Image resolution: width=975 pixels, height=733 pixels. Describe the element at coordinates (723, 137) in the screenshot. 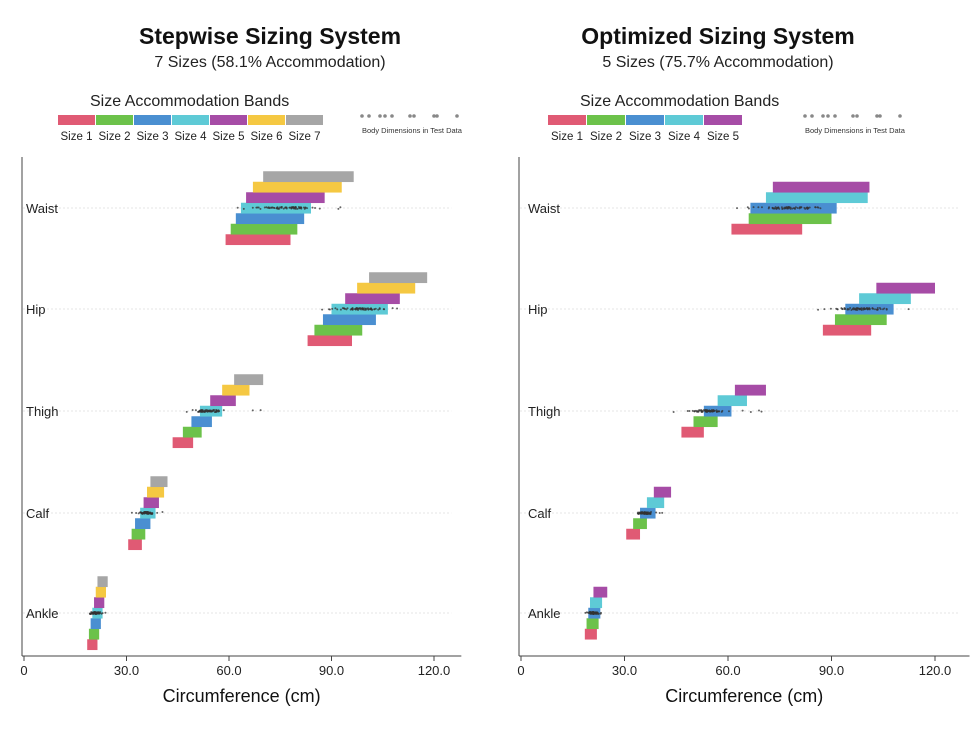

I see `legend-label-size-5: Size 5` at that location.